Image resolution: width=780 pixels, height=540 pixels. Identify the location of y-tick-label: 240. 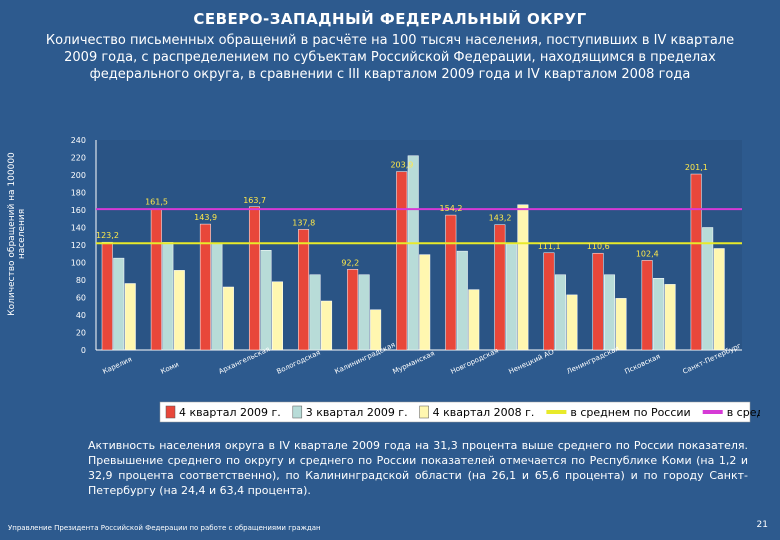
(78, 140).